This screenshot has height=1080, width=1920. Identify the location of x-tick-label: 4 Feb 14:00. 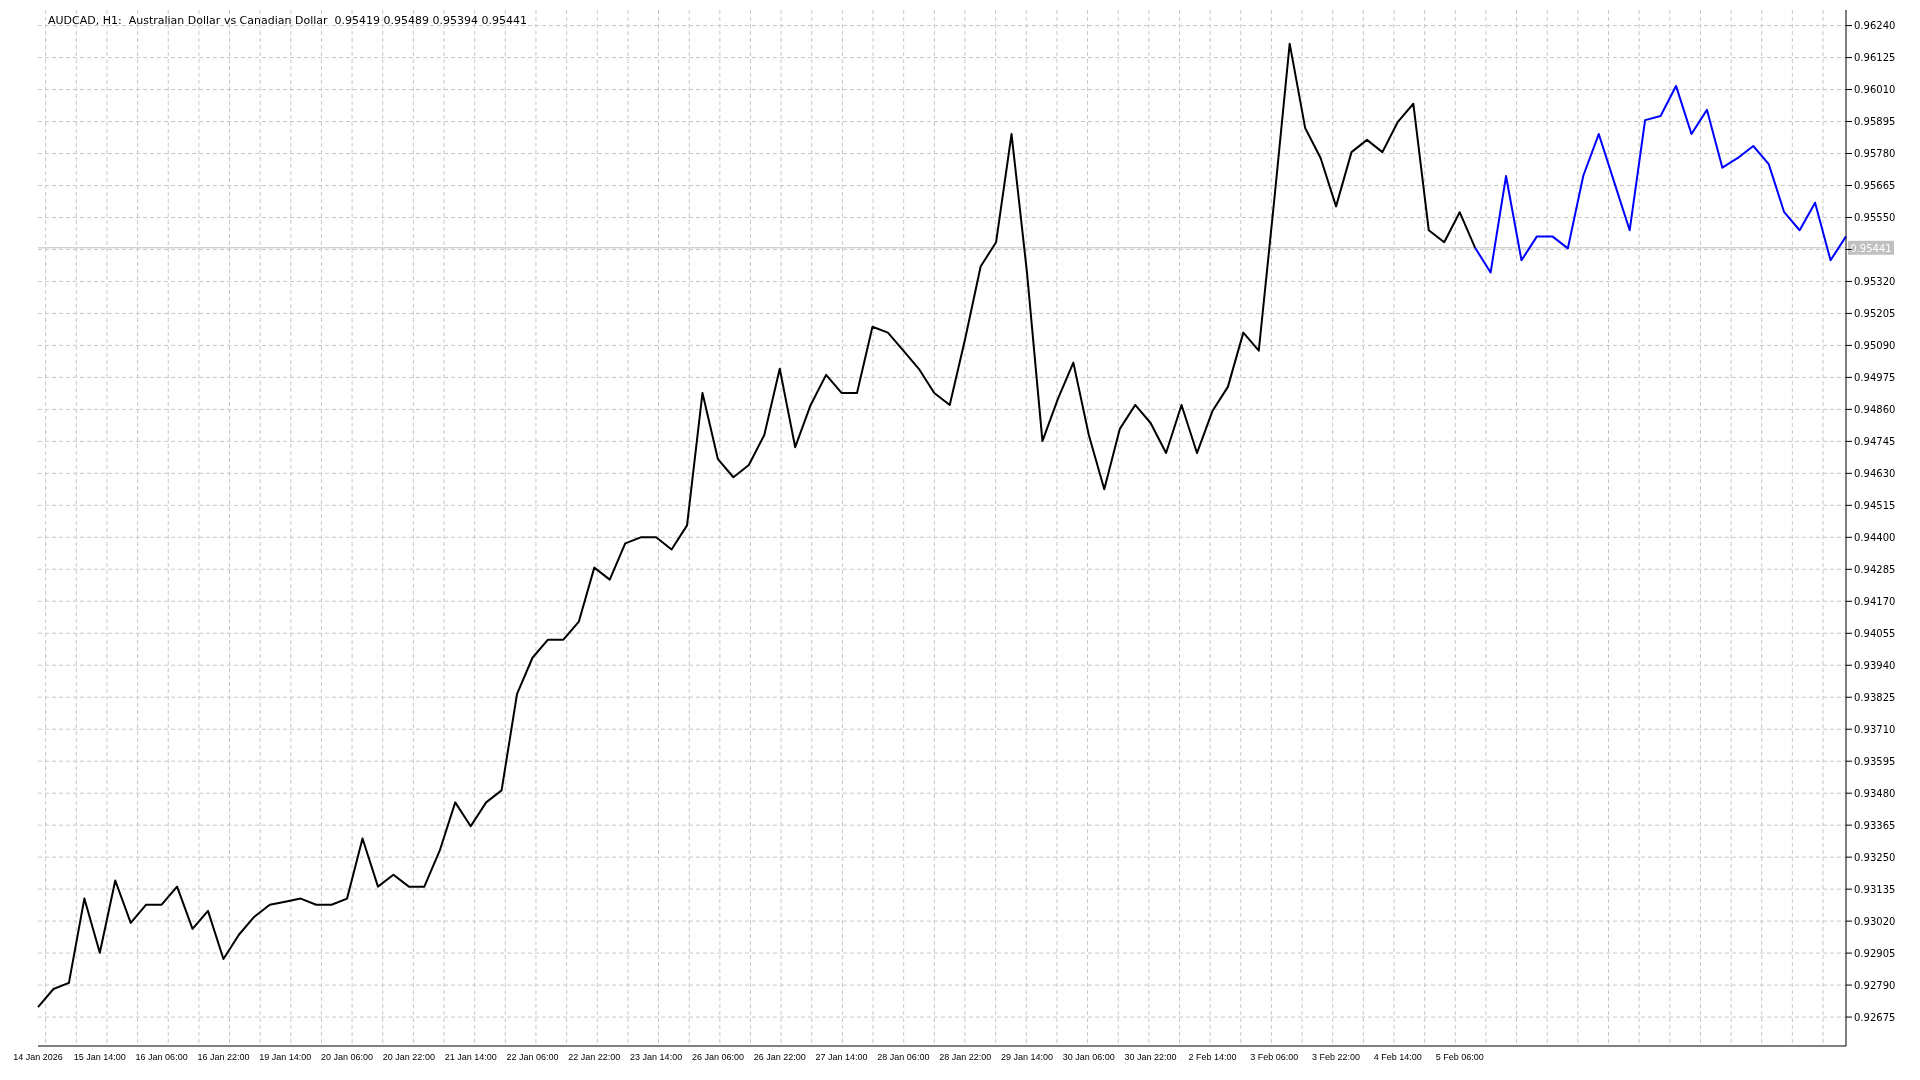
(1397, 1057).